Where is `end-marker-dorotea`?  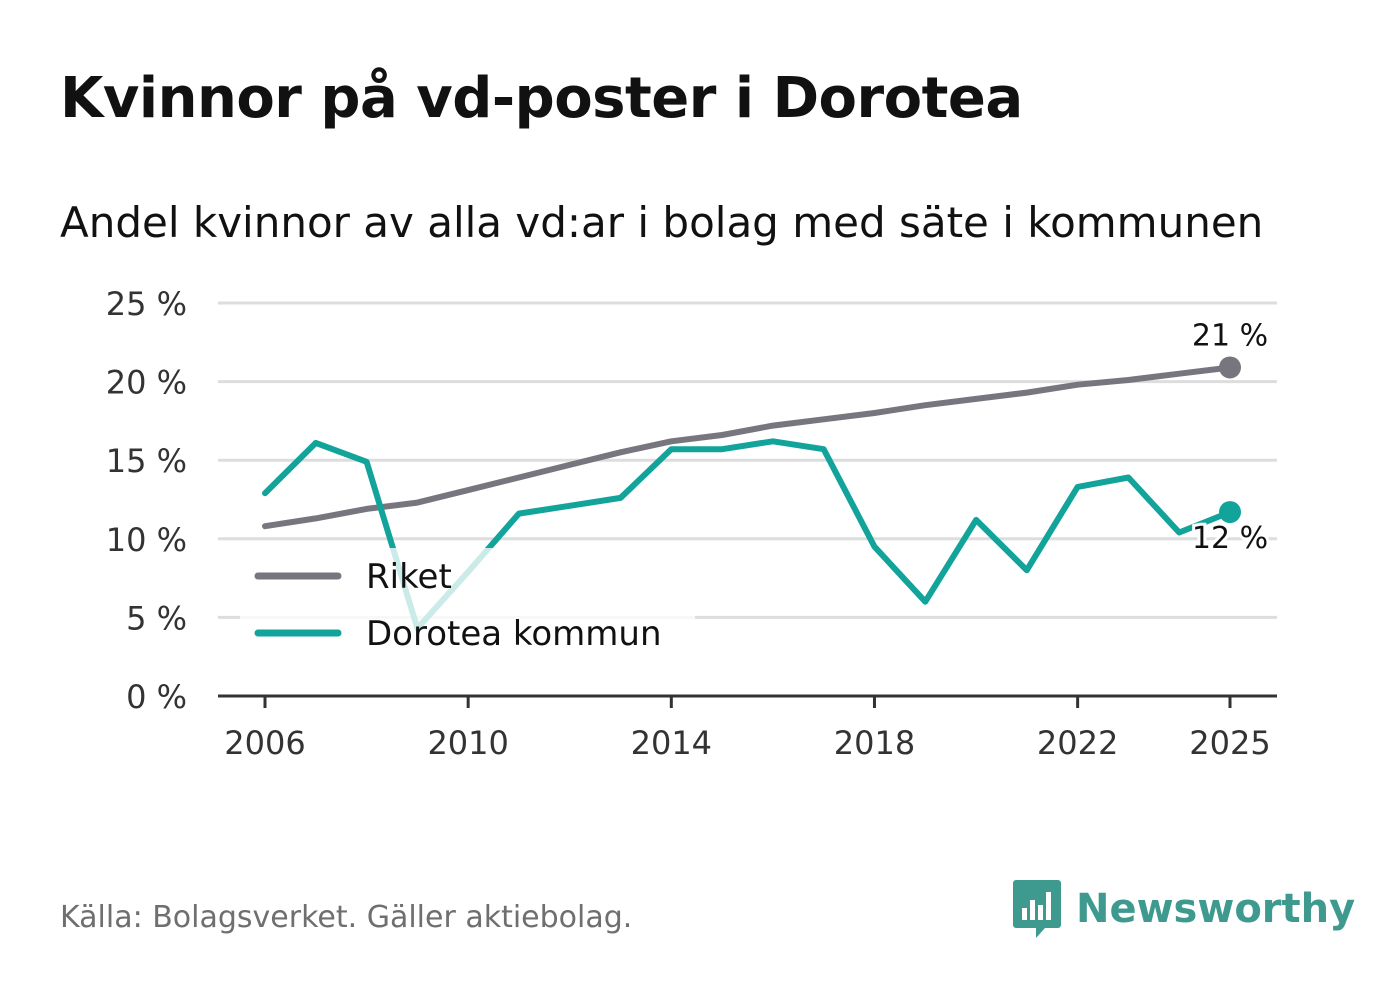
end-marker-dorotea is located at coordinates (1230, 512).